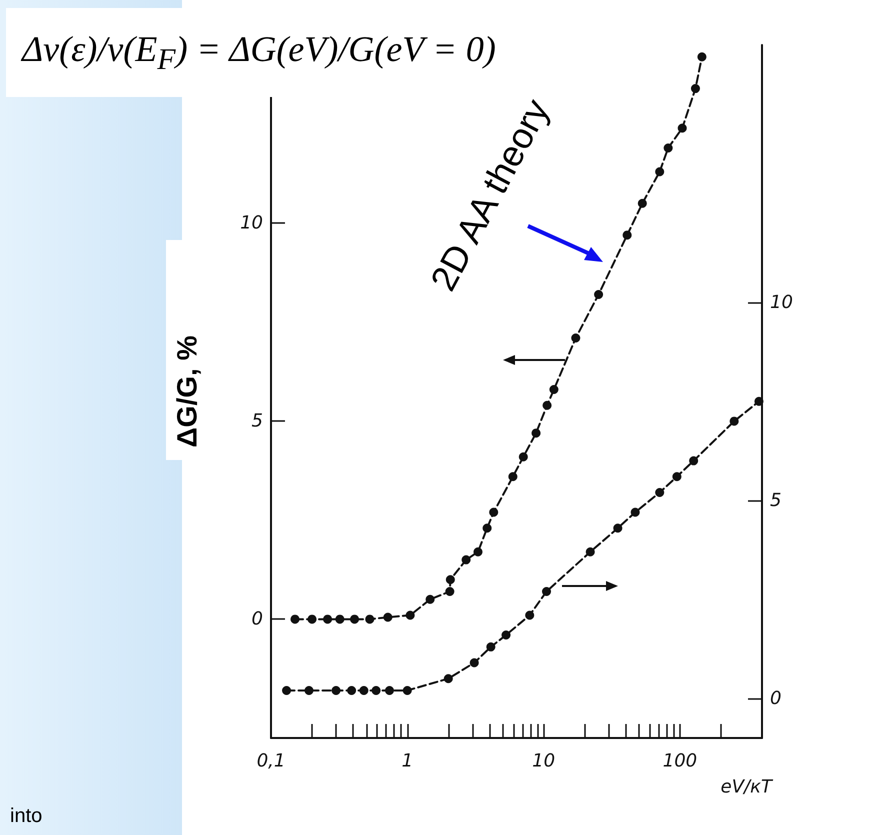 The image size is (881, 835). Describe the element at coordinates (408, 761) in the screenshot. I see `x-tick-label: 1` at that location.